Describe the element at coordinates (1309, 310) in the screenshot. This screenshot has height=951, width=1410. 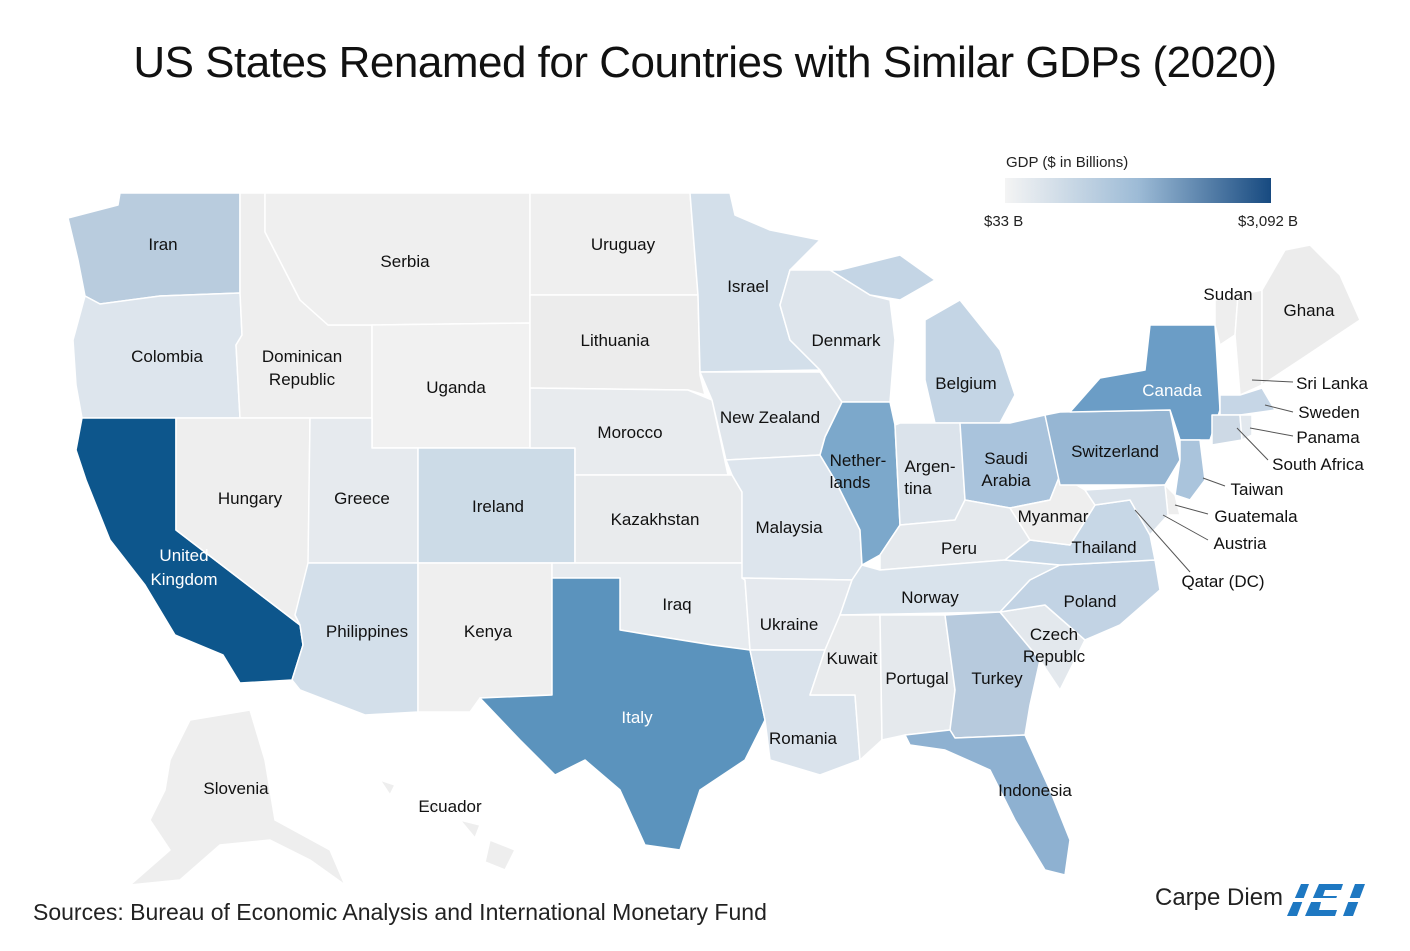
I see `label-me: Ghana` at that location.